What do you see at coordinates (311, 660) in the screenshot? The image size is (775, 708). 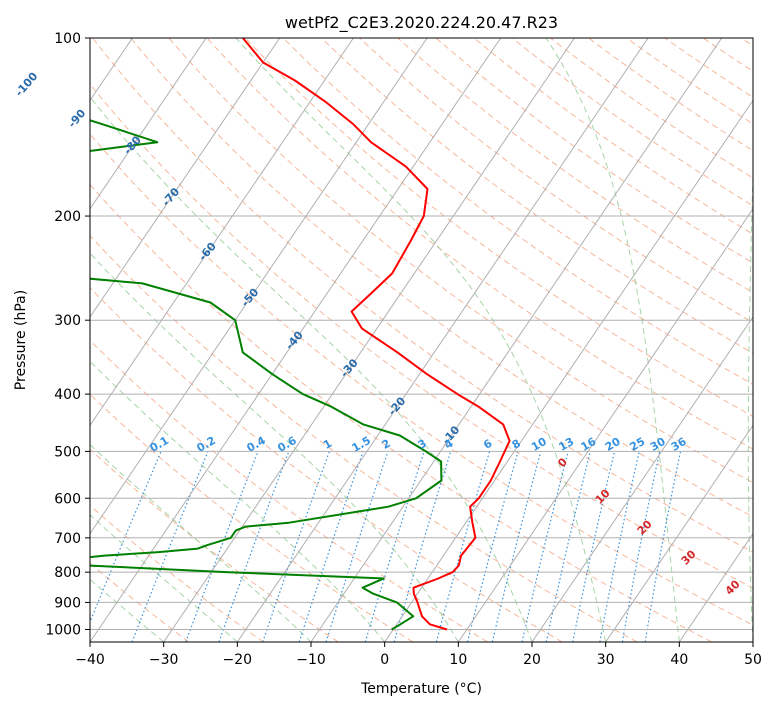 I see `x-tick-label: −10` at bounding box center [311, 660].